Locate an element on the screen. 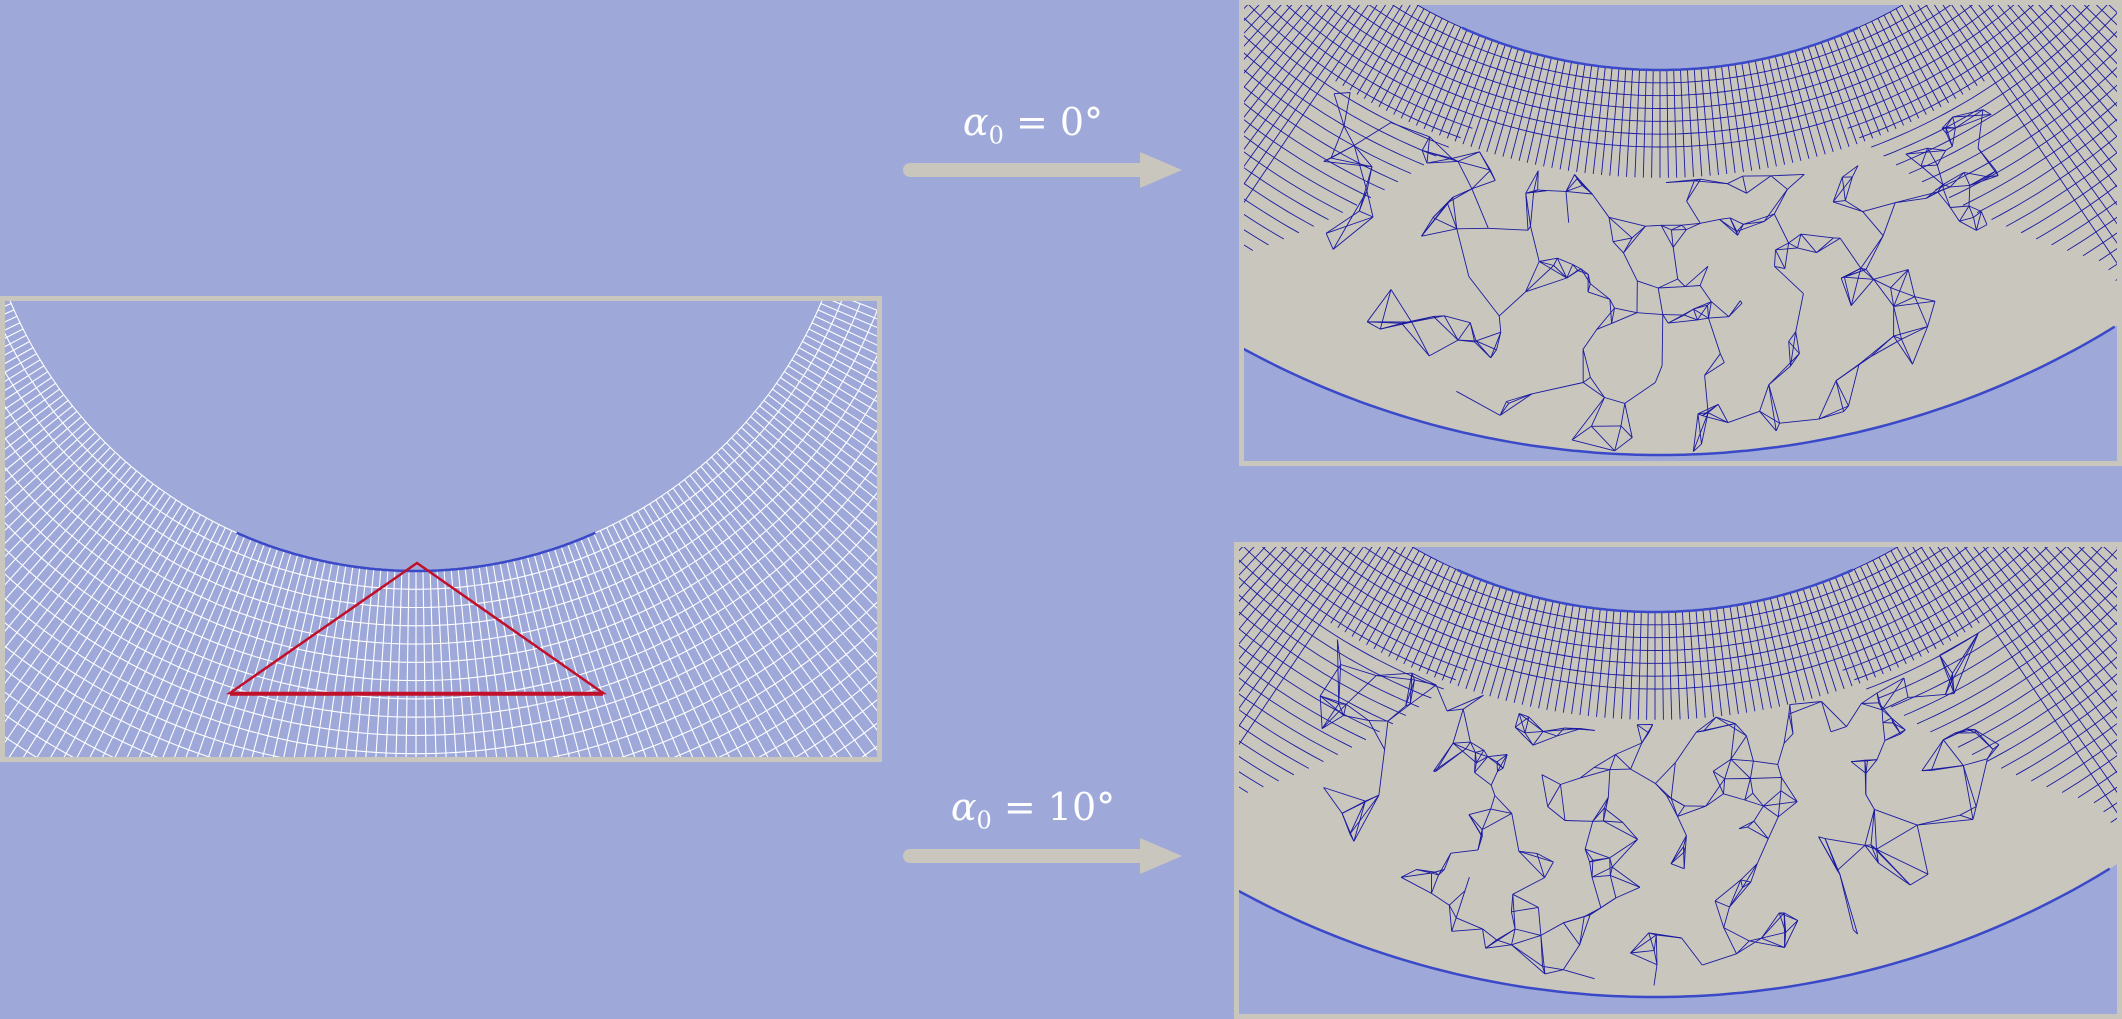 The width and height of the screenshot is (2122, 1019). transform-label-alpha10: α0 = 10° is located at coordinates (1033, 810).